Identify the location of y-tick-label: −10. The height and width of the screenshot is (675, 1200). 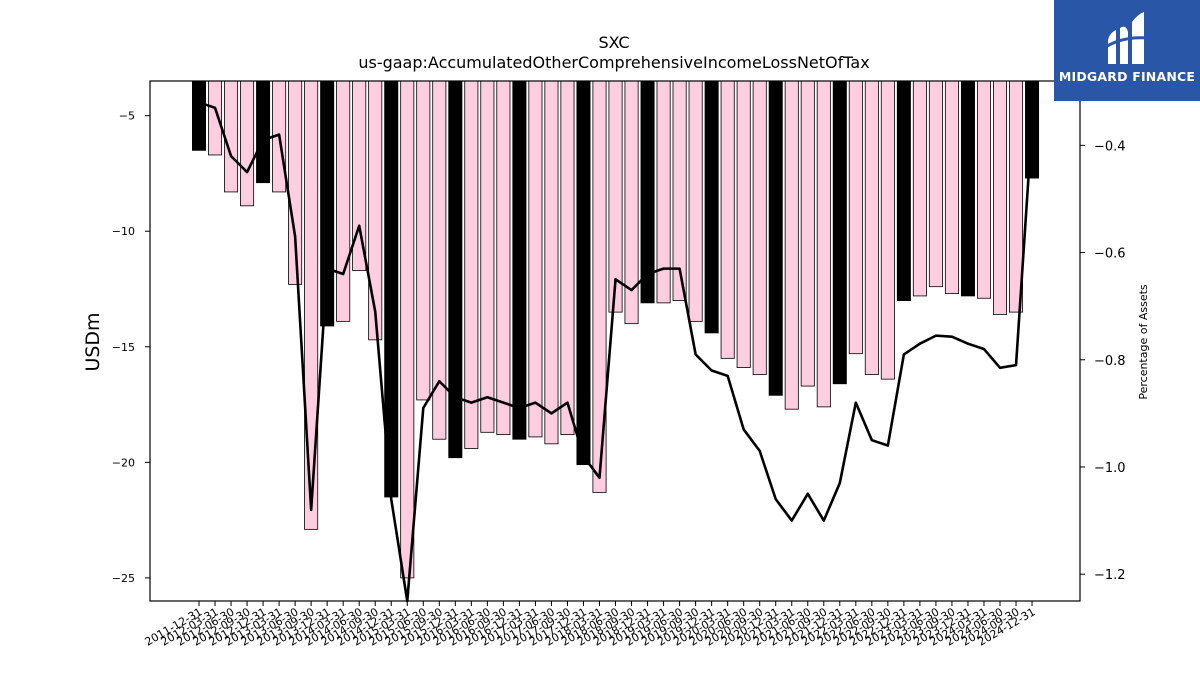
(123, 231).